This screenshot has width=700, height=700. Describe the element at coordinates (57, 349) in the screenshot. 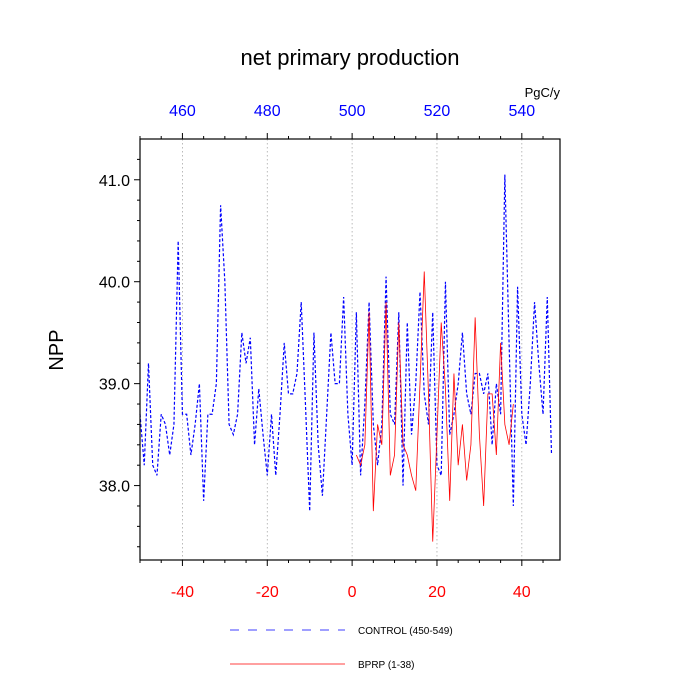

I see `y-axis-label: NPP` at that location.